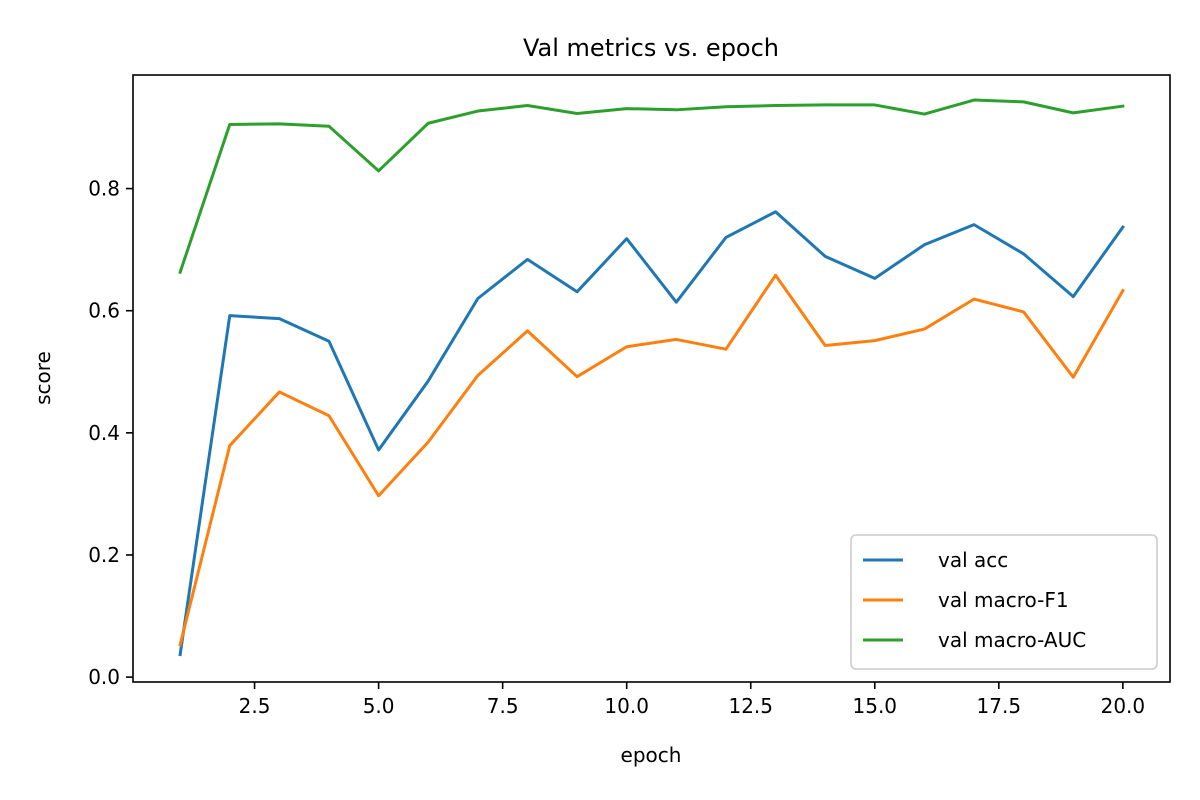 The height and width of the screenshot is (800, 1200). Describe the element at coordinates (1123, 706) in the screenshot. I see `x-tick-label: 20.0` at that location.